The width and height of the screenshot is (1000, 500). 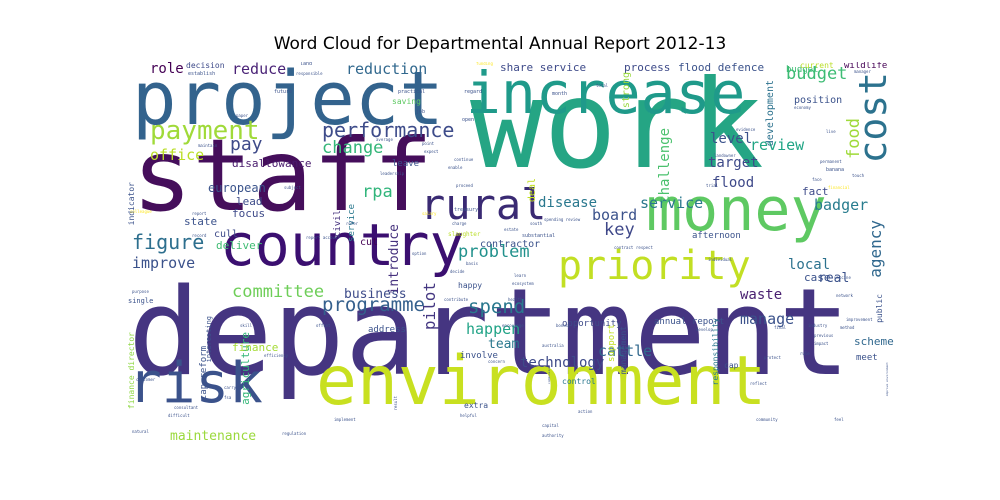 I want to click on word-69: cull, so click(x=226, y=234).